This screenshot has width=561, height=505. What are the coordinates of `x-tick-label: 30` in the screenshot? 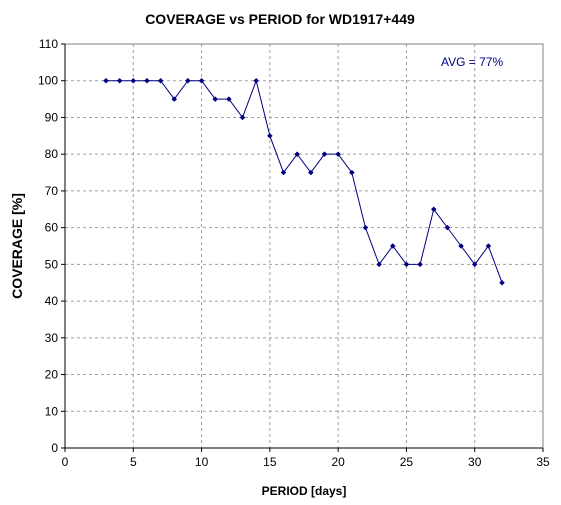 It's located at (475, 462).